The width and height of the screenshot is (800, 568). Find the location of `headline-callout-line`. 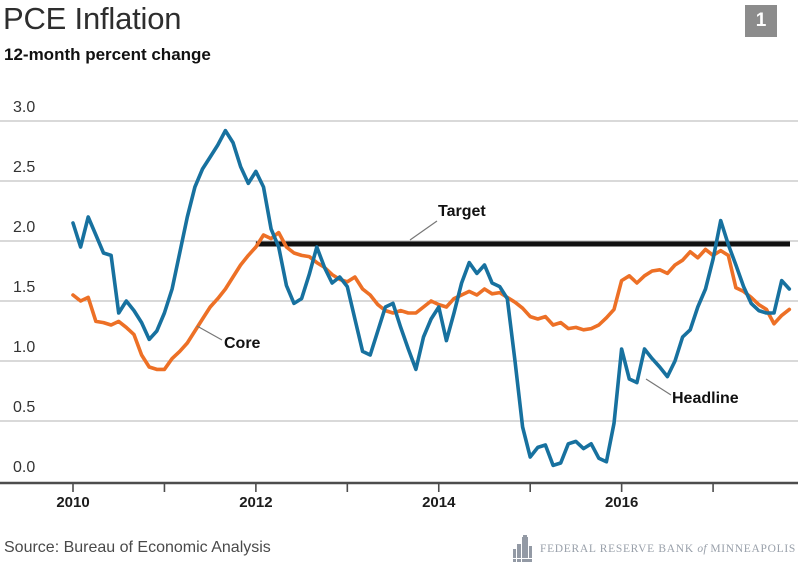

headline-callout-line is located at coordinates (658, 387).